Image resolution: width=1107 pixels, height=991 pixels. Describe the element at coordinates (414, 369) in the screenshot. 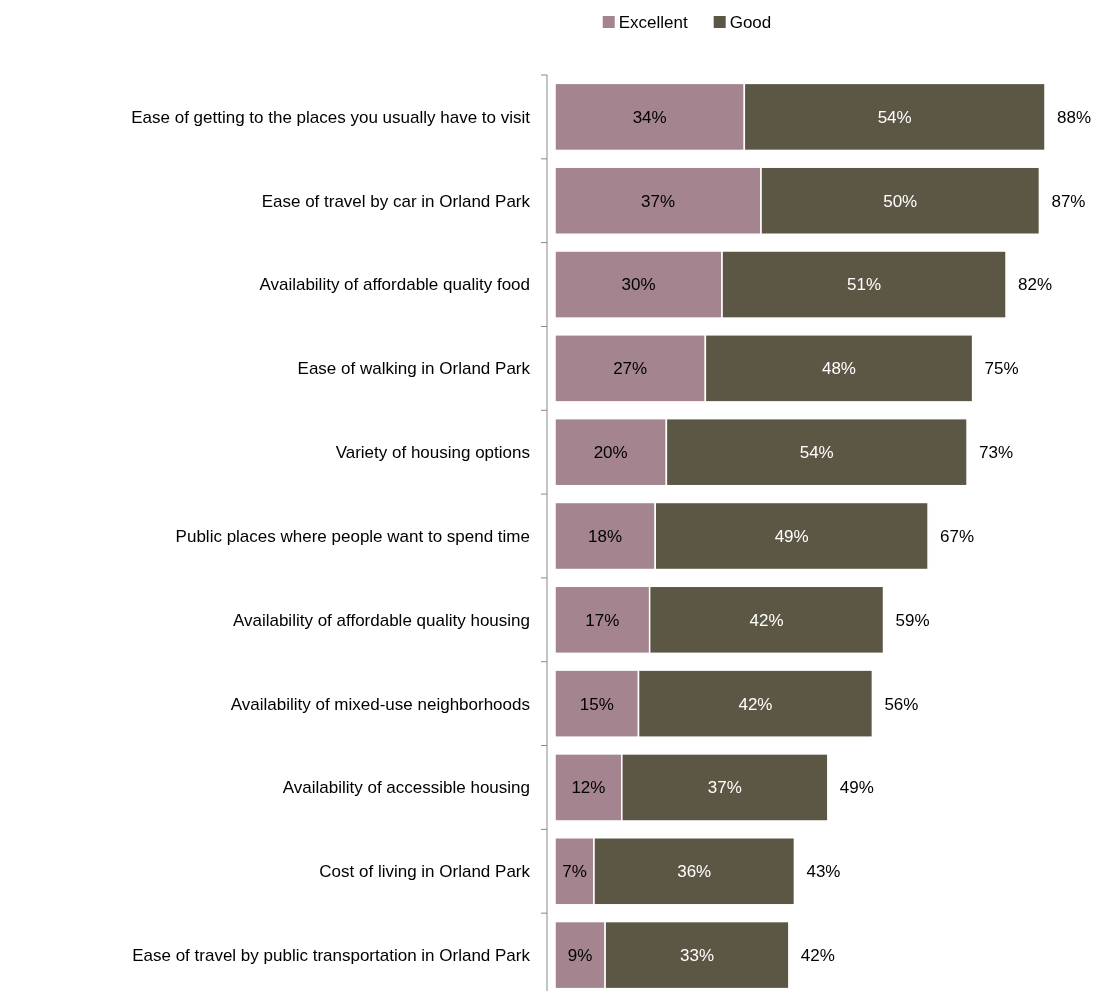

I see `y-tick-label: Ease of walking in Orland Park` at that location.